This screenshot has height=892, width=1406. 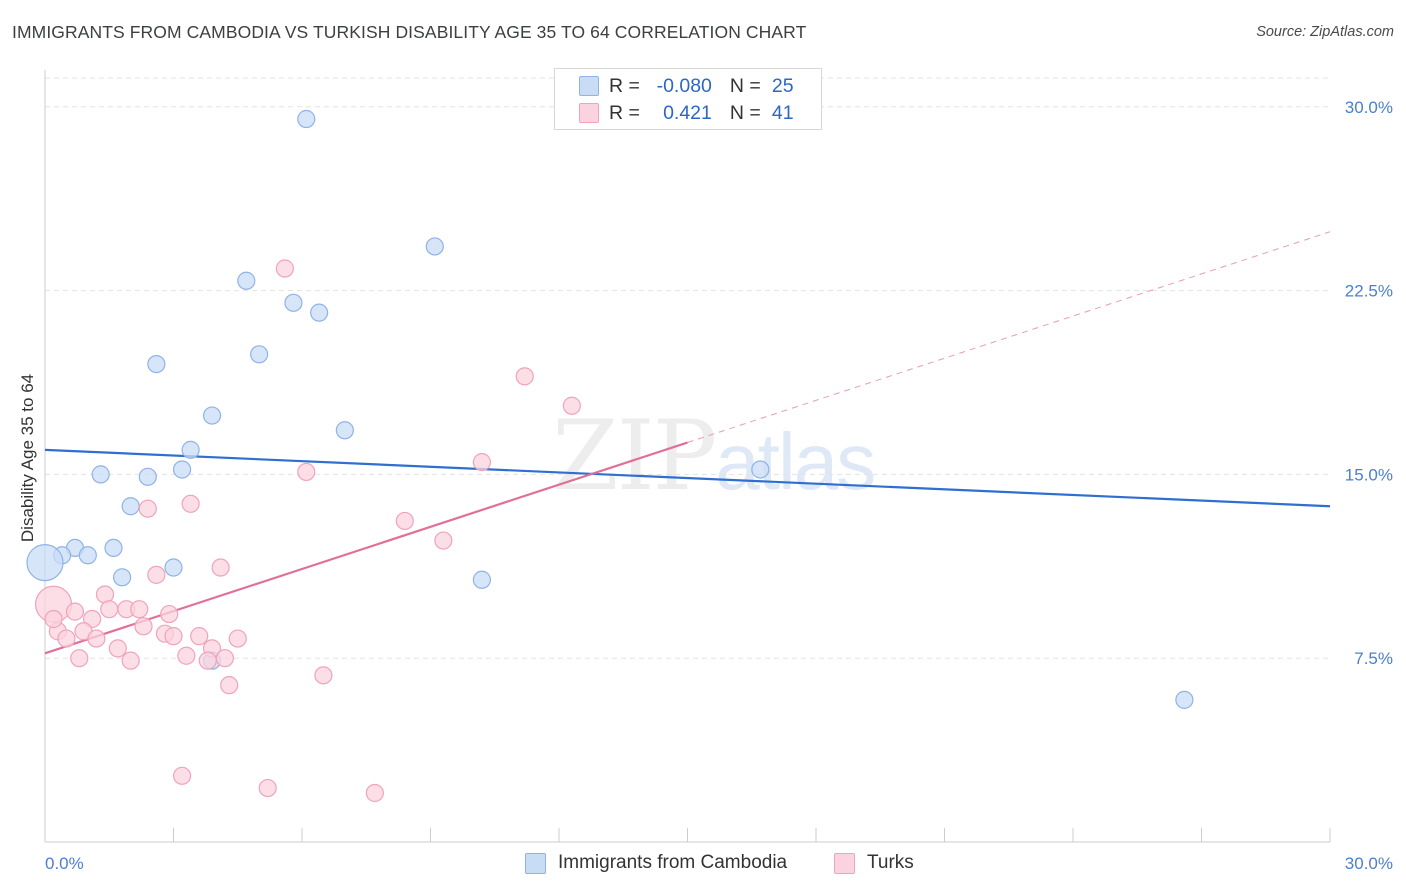 I want to click on watermark-atlas: atlas, so click(x=795, y=461).